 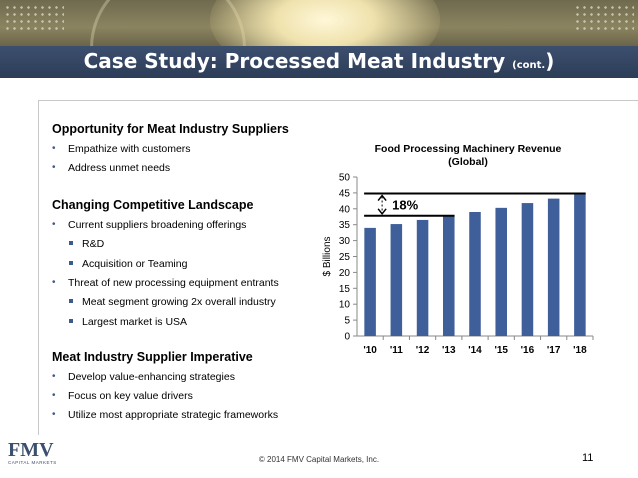 What do you see at coordinates (294, 61) in the screenshot?
I see `page-title-text: Case Study: Processed Meat Industry` at bounding box center [294, 61].